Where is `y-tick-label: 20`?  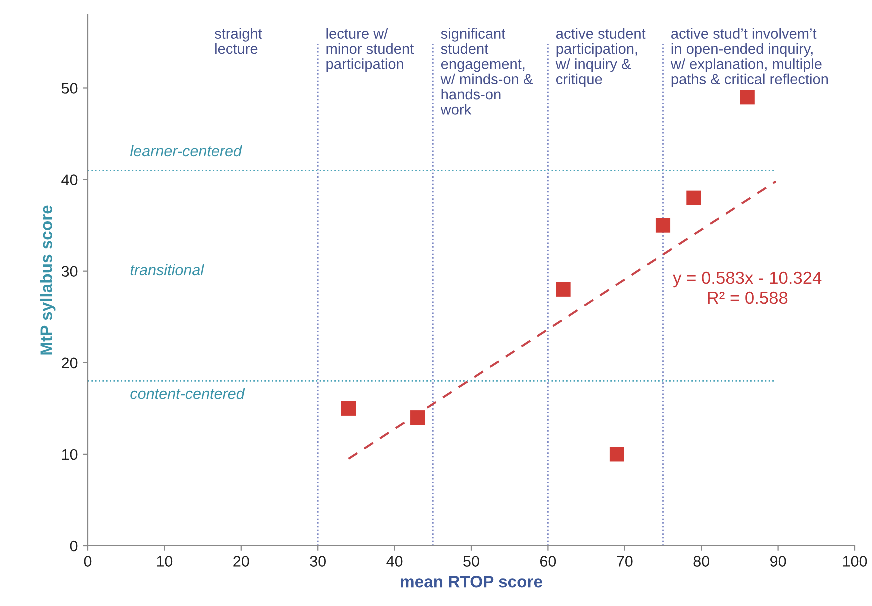
y-tick-label: 20 is located at coordinates (70, 363).